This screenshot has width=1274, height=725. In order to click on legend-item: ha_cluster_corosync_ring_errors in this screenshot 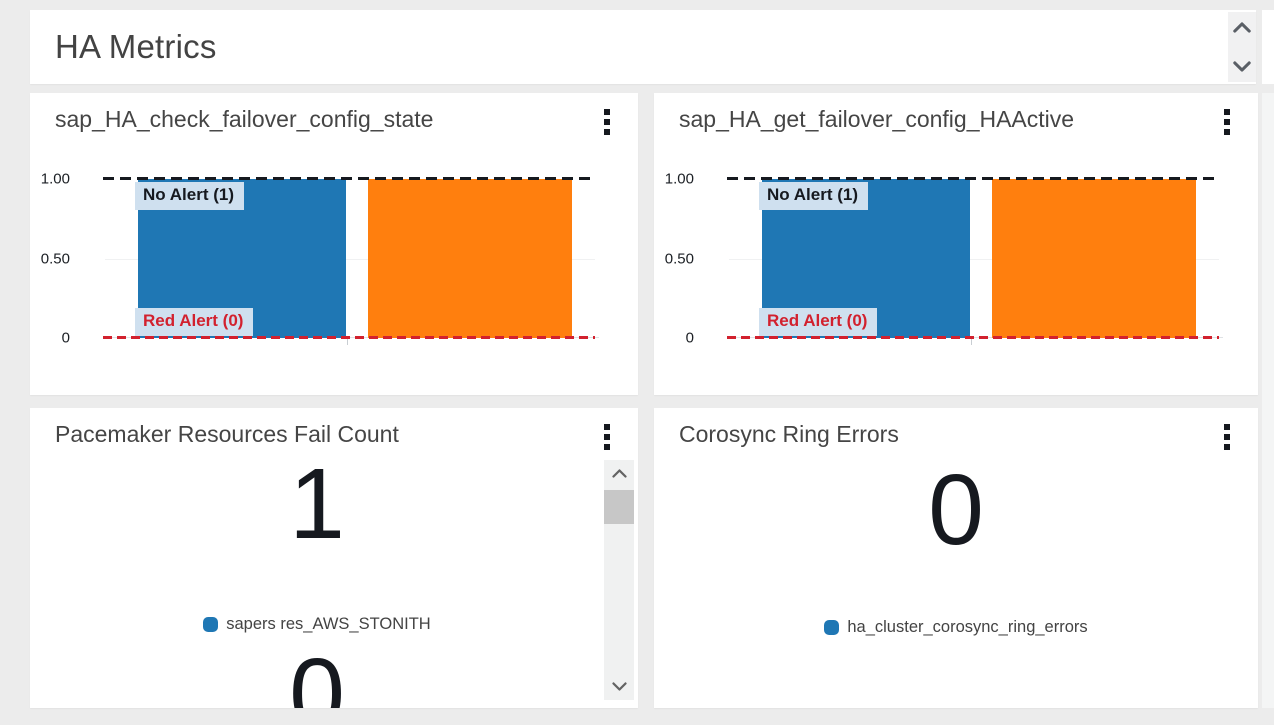, I will do `click(956, 627)`.